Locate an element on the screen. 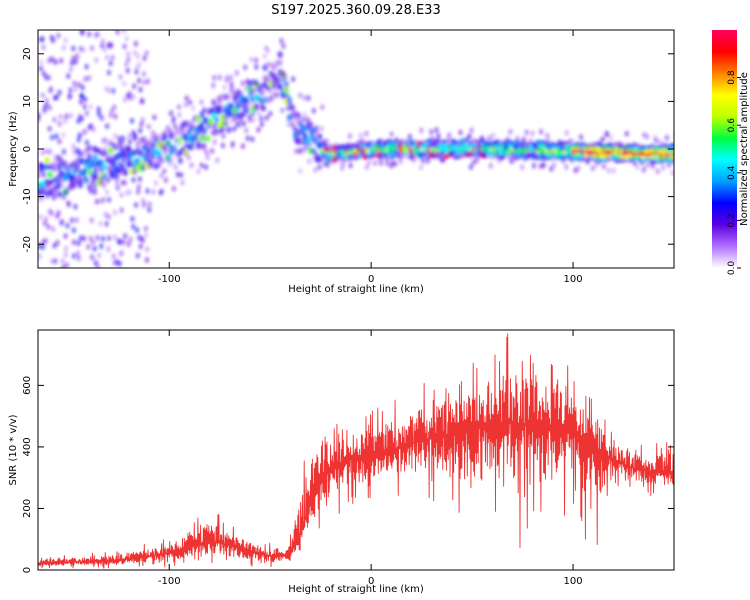  x-tick-label: 100 is located at coordinates (573, 581).